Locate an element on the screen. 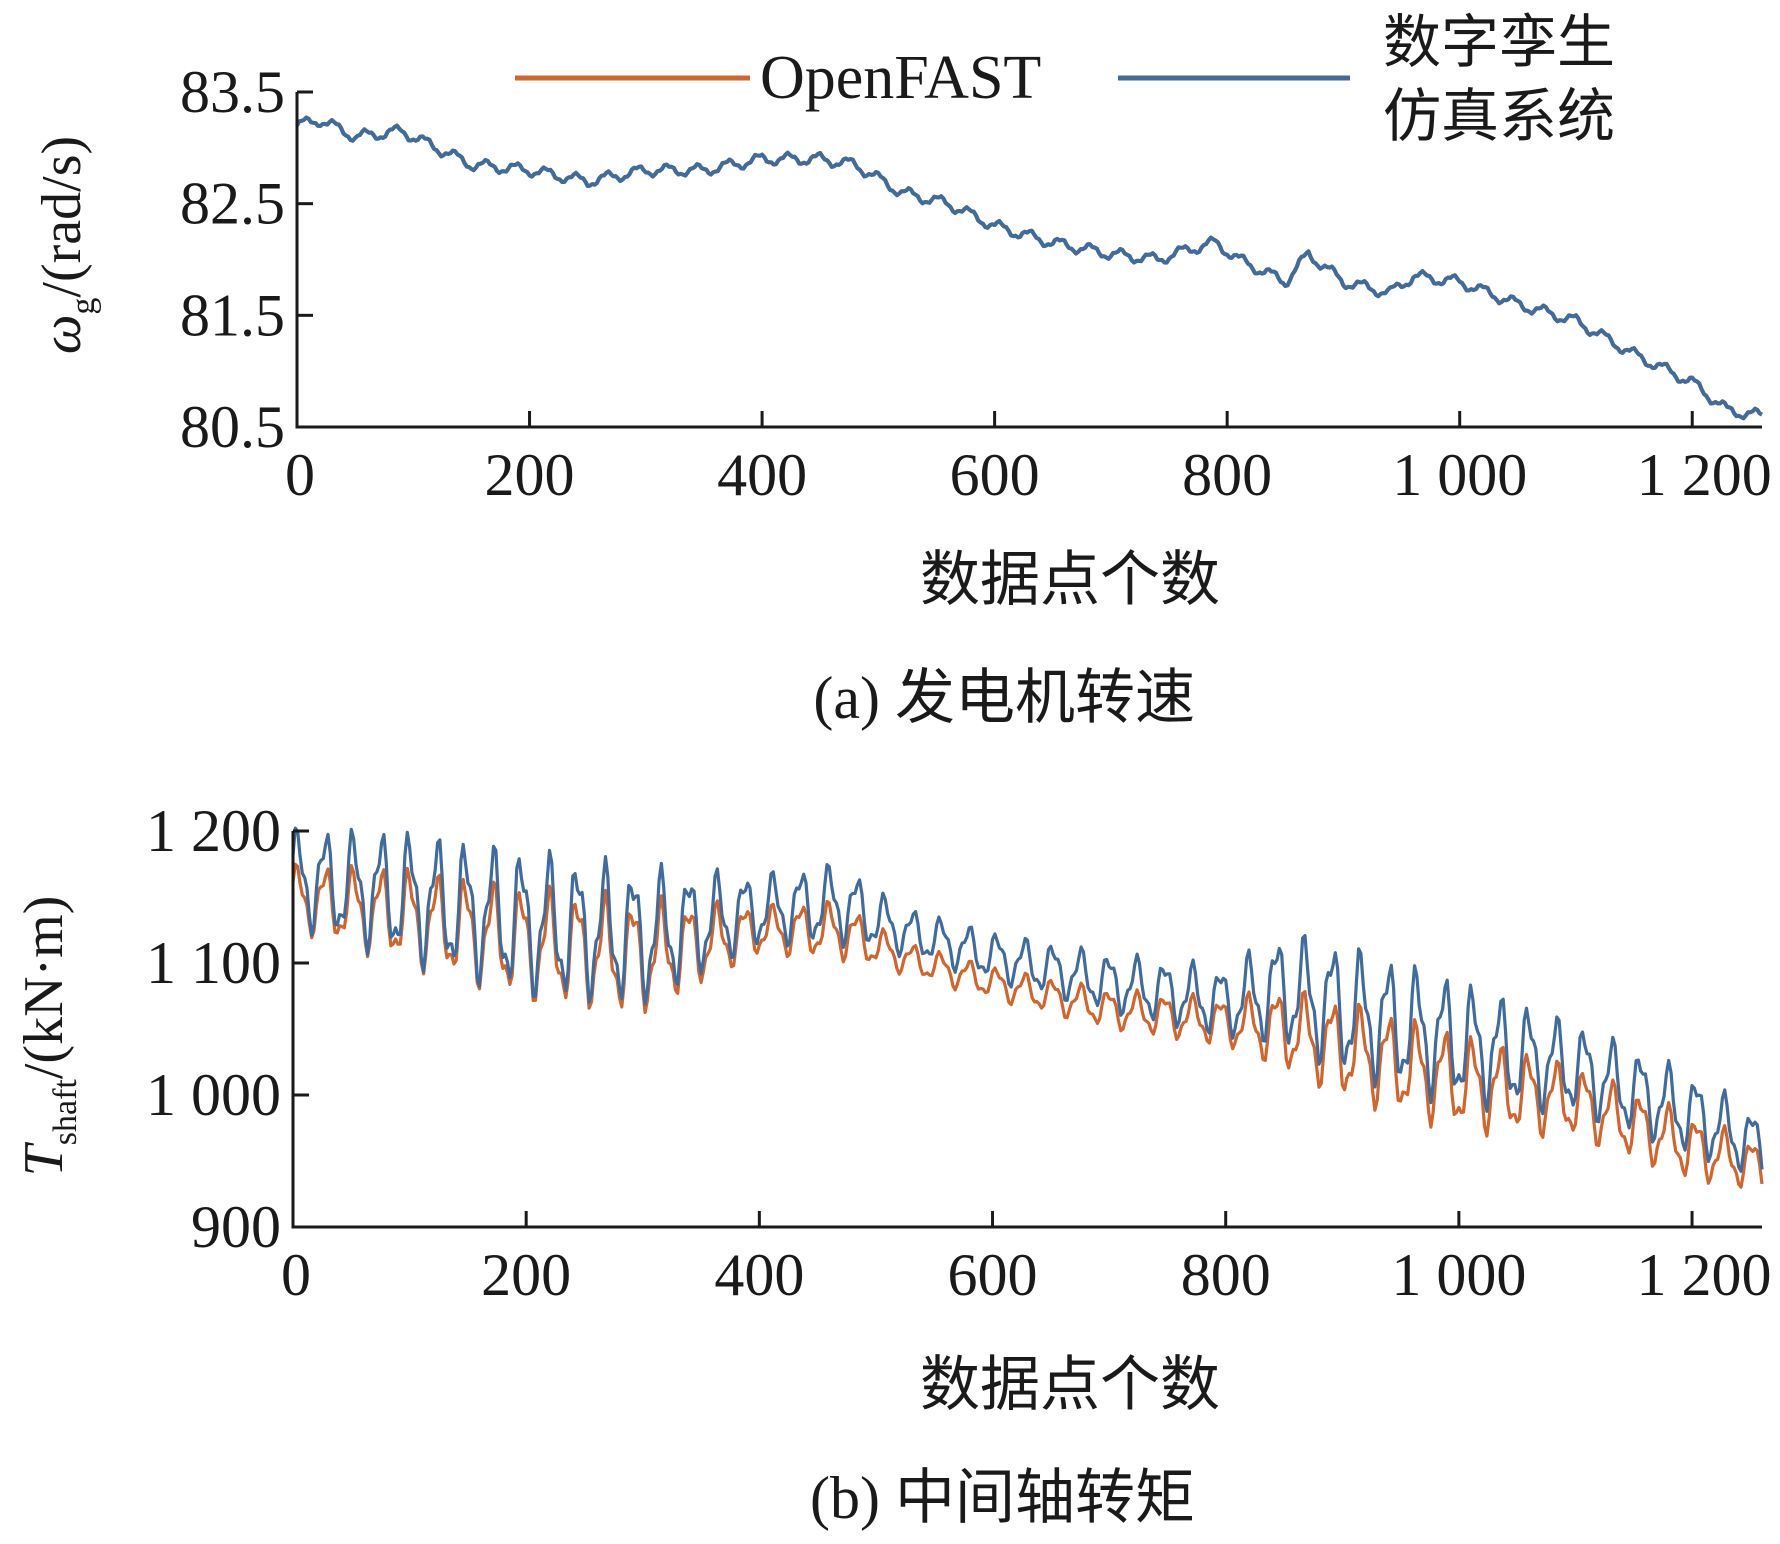 This screenshot has height=1544, width=1780. y-tick-label-b: 1 200 is located at coordinates (213, 831).